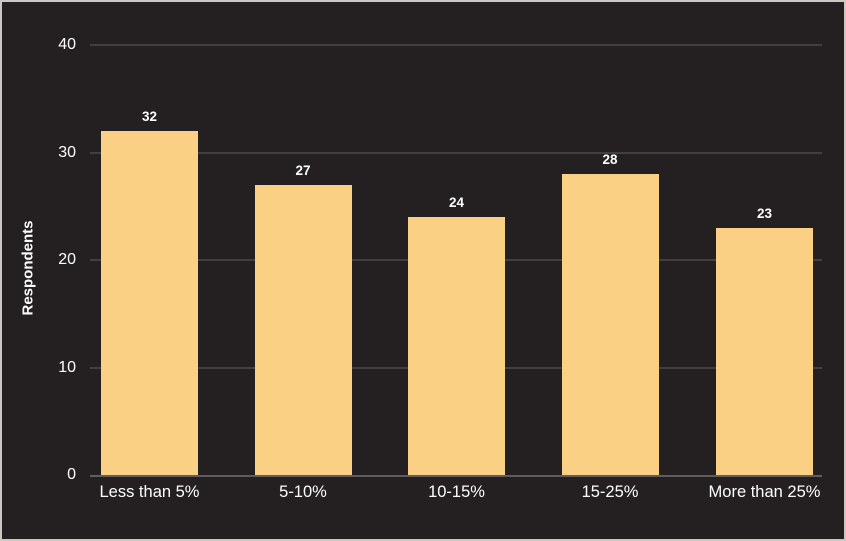  Describe the element at coordinates (67, 44) in the screenshot. I see `y-tick-label: 40` at that location.